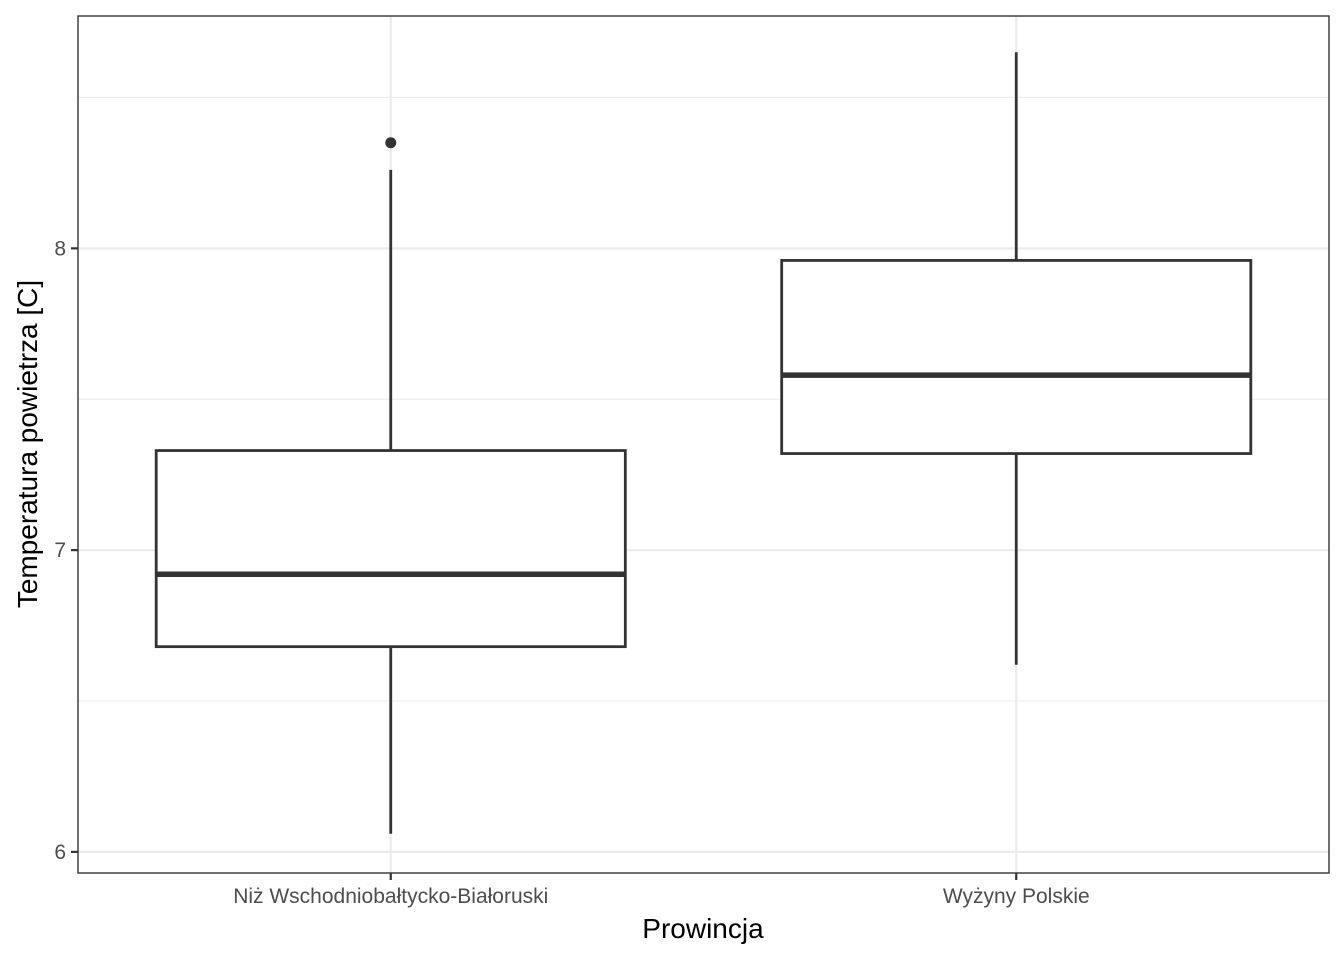 This screenshot has width=1344, height=960. What do you see at coordinates (1016, 896) in the screenshot?
I see `x-tick-label: Wyżyny Polskie` at bounding box center [1016, 896].